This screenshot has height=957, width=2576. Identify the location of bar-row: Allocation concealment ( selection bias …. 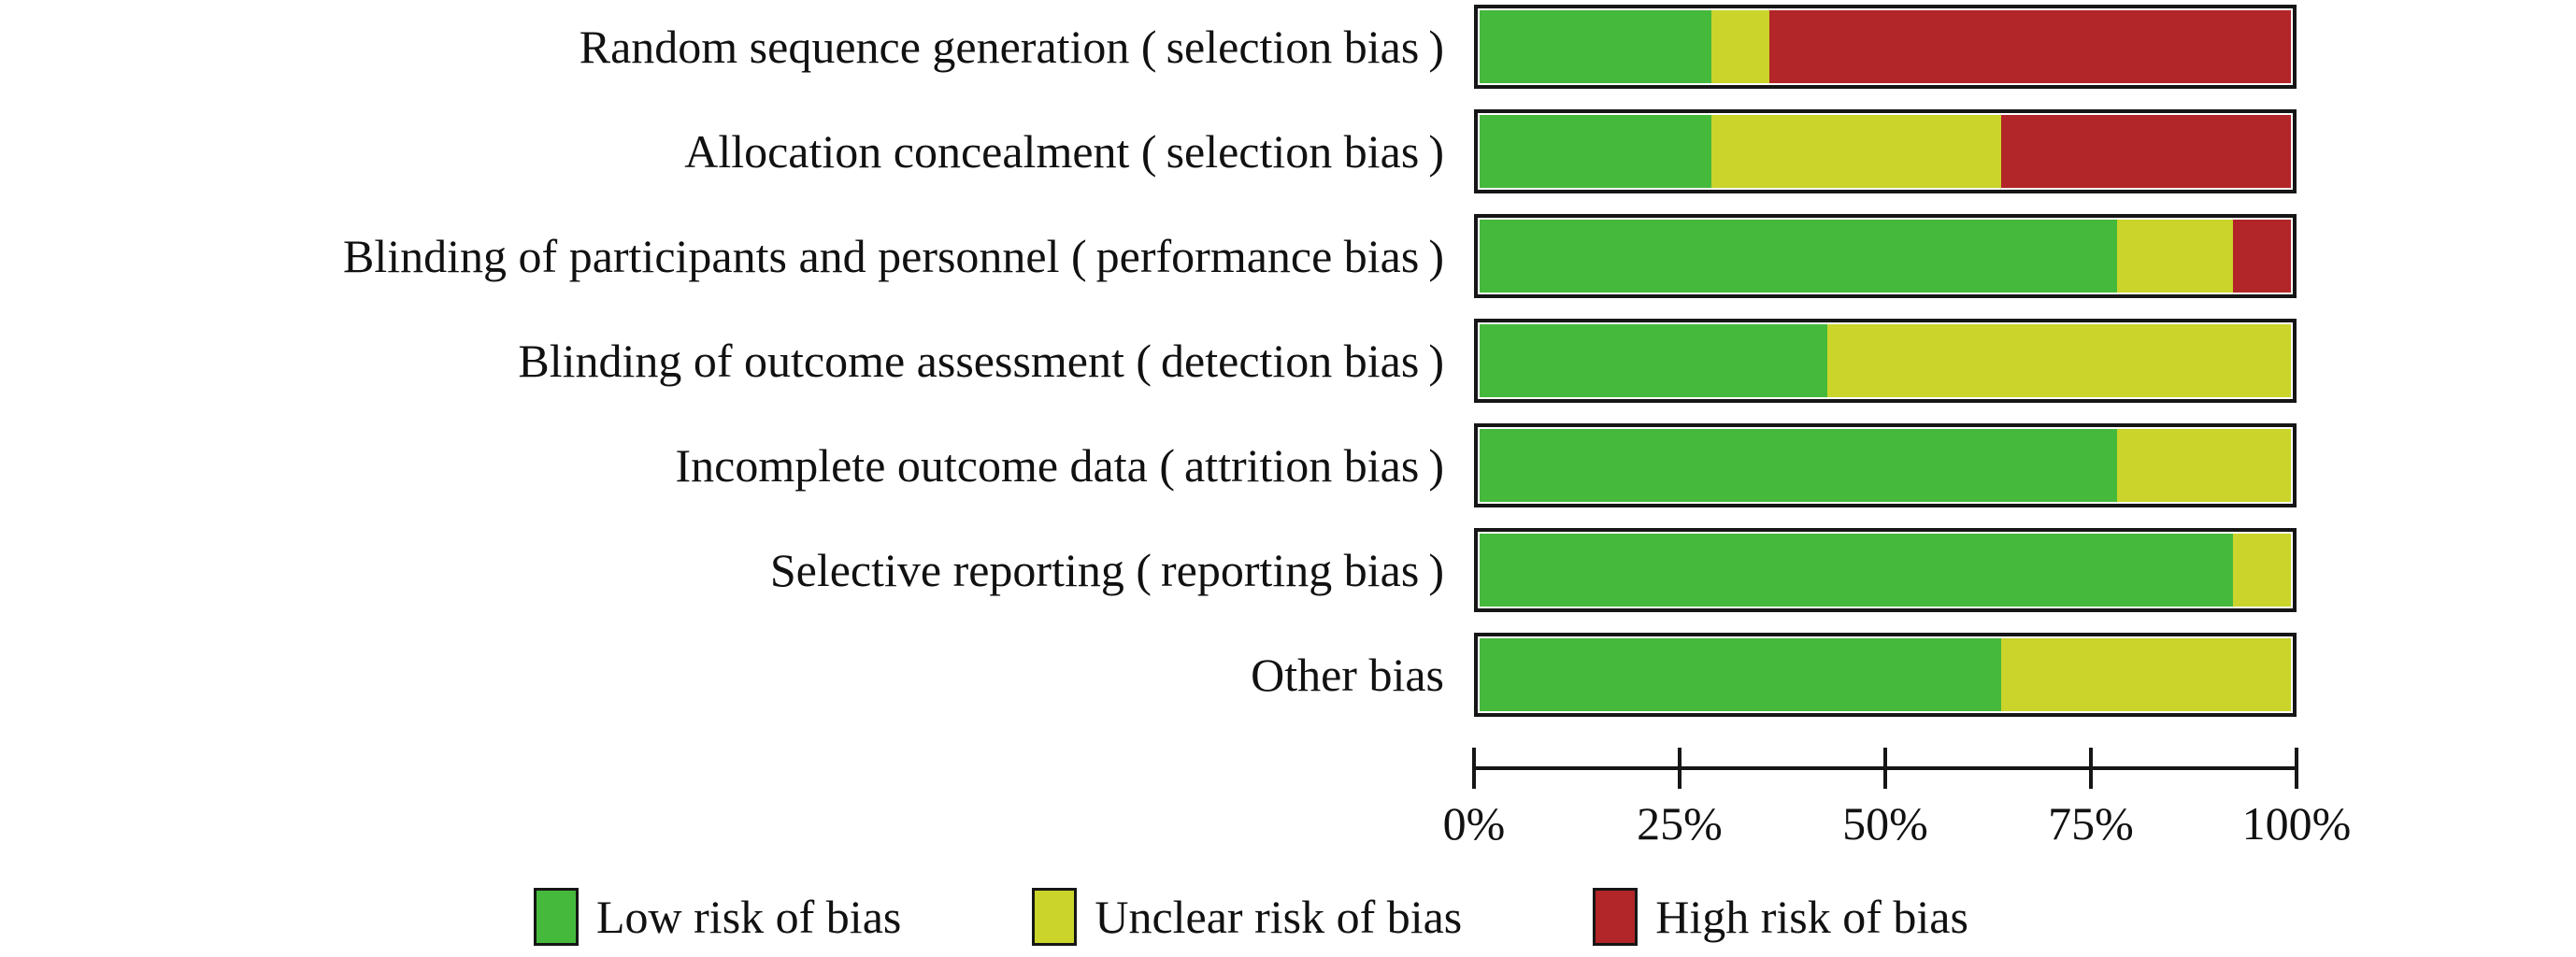
(1288, 151).